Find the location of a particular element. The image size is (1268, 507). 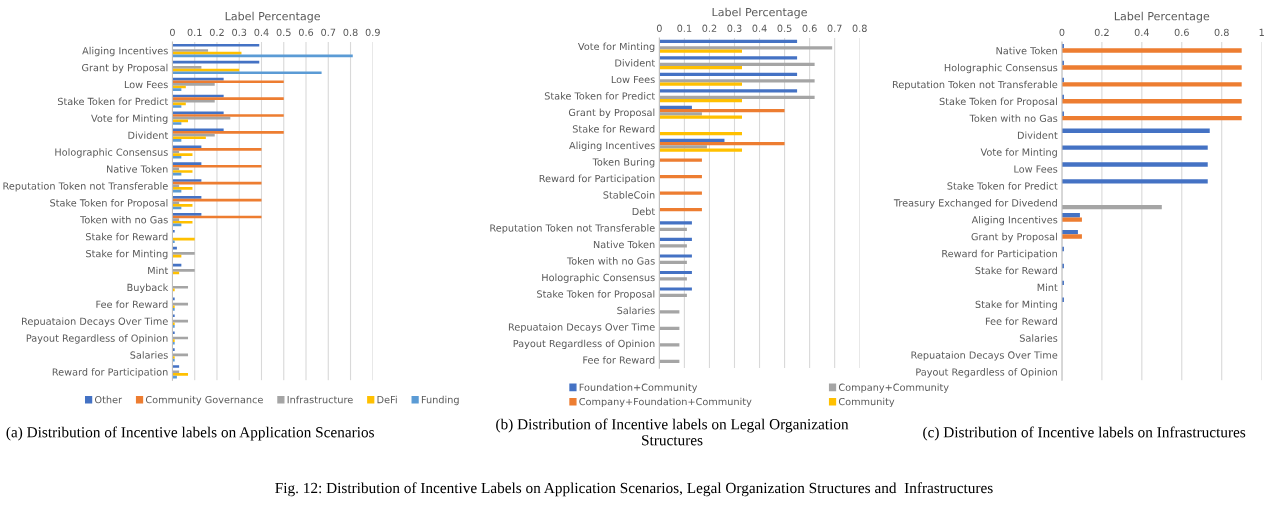

y-tick-label: Buyback is located at coordinates (148, 288).